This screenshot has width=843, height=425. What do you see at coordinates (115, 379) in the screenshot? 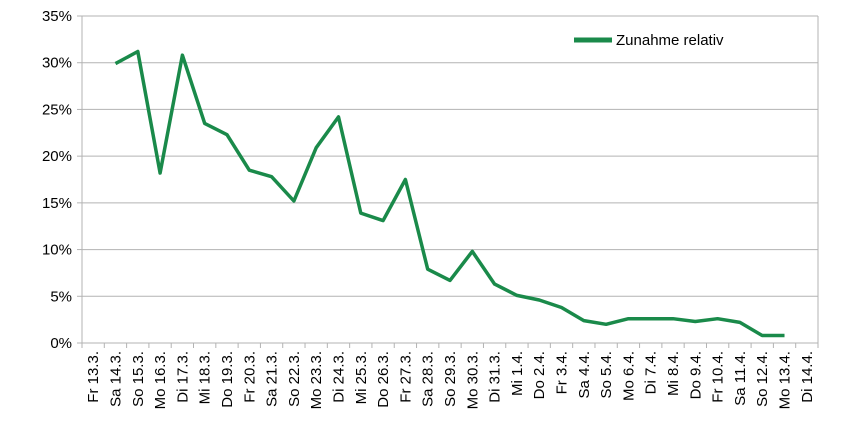
I see `x-tick-label: Sa 14.3.` at bounding box center [115, 379].